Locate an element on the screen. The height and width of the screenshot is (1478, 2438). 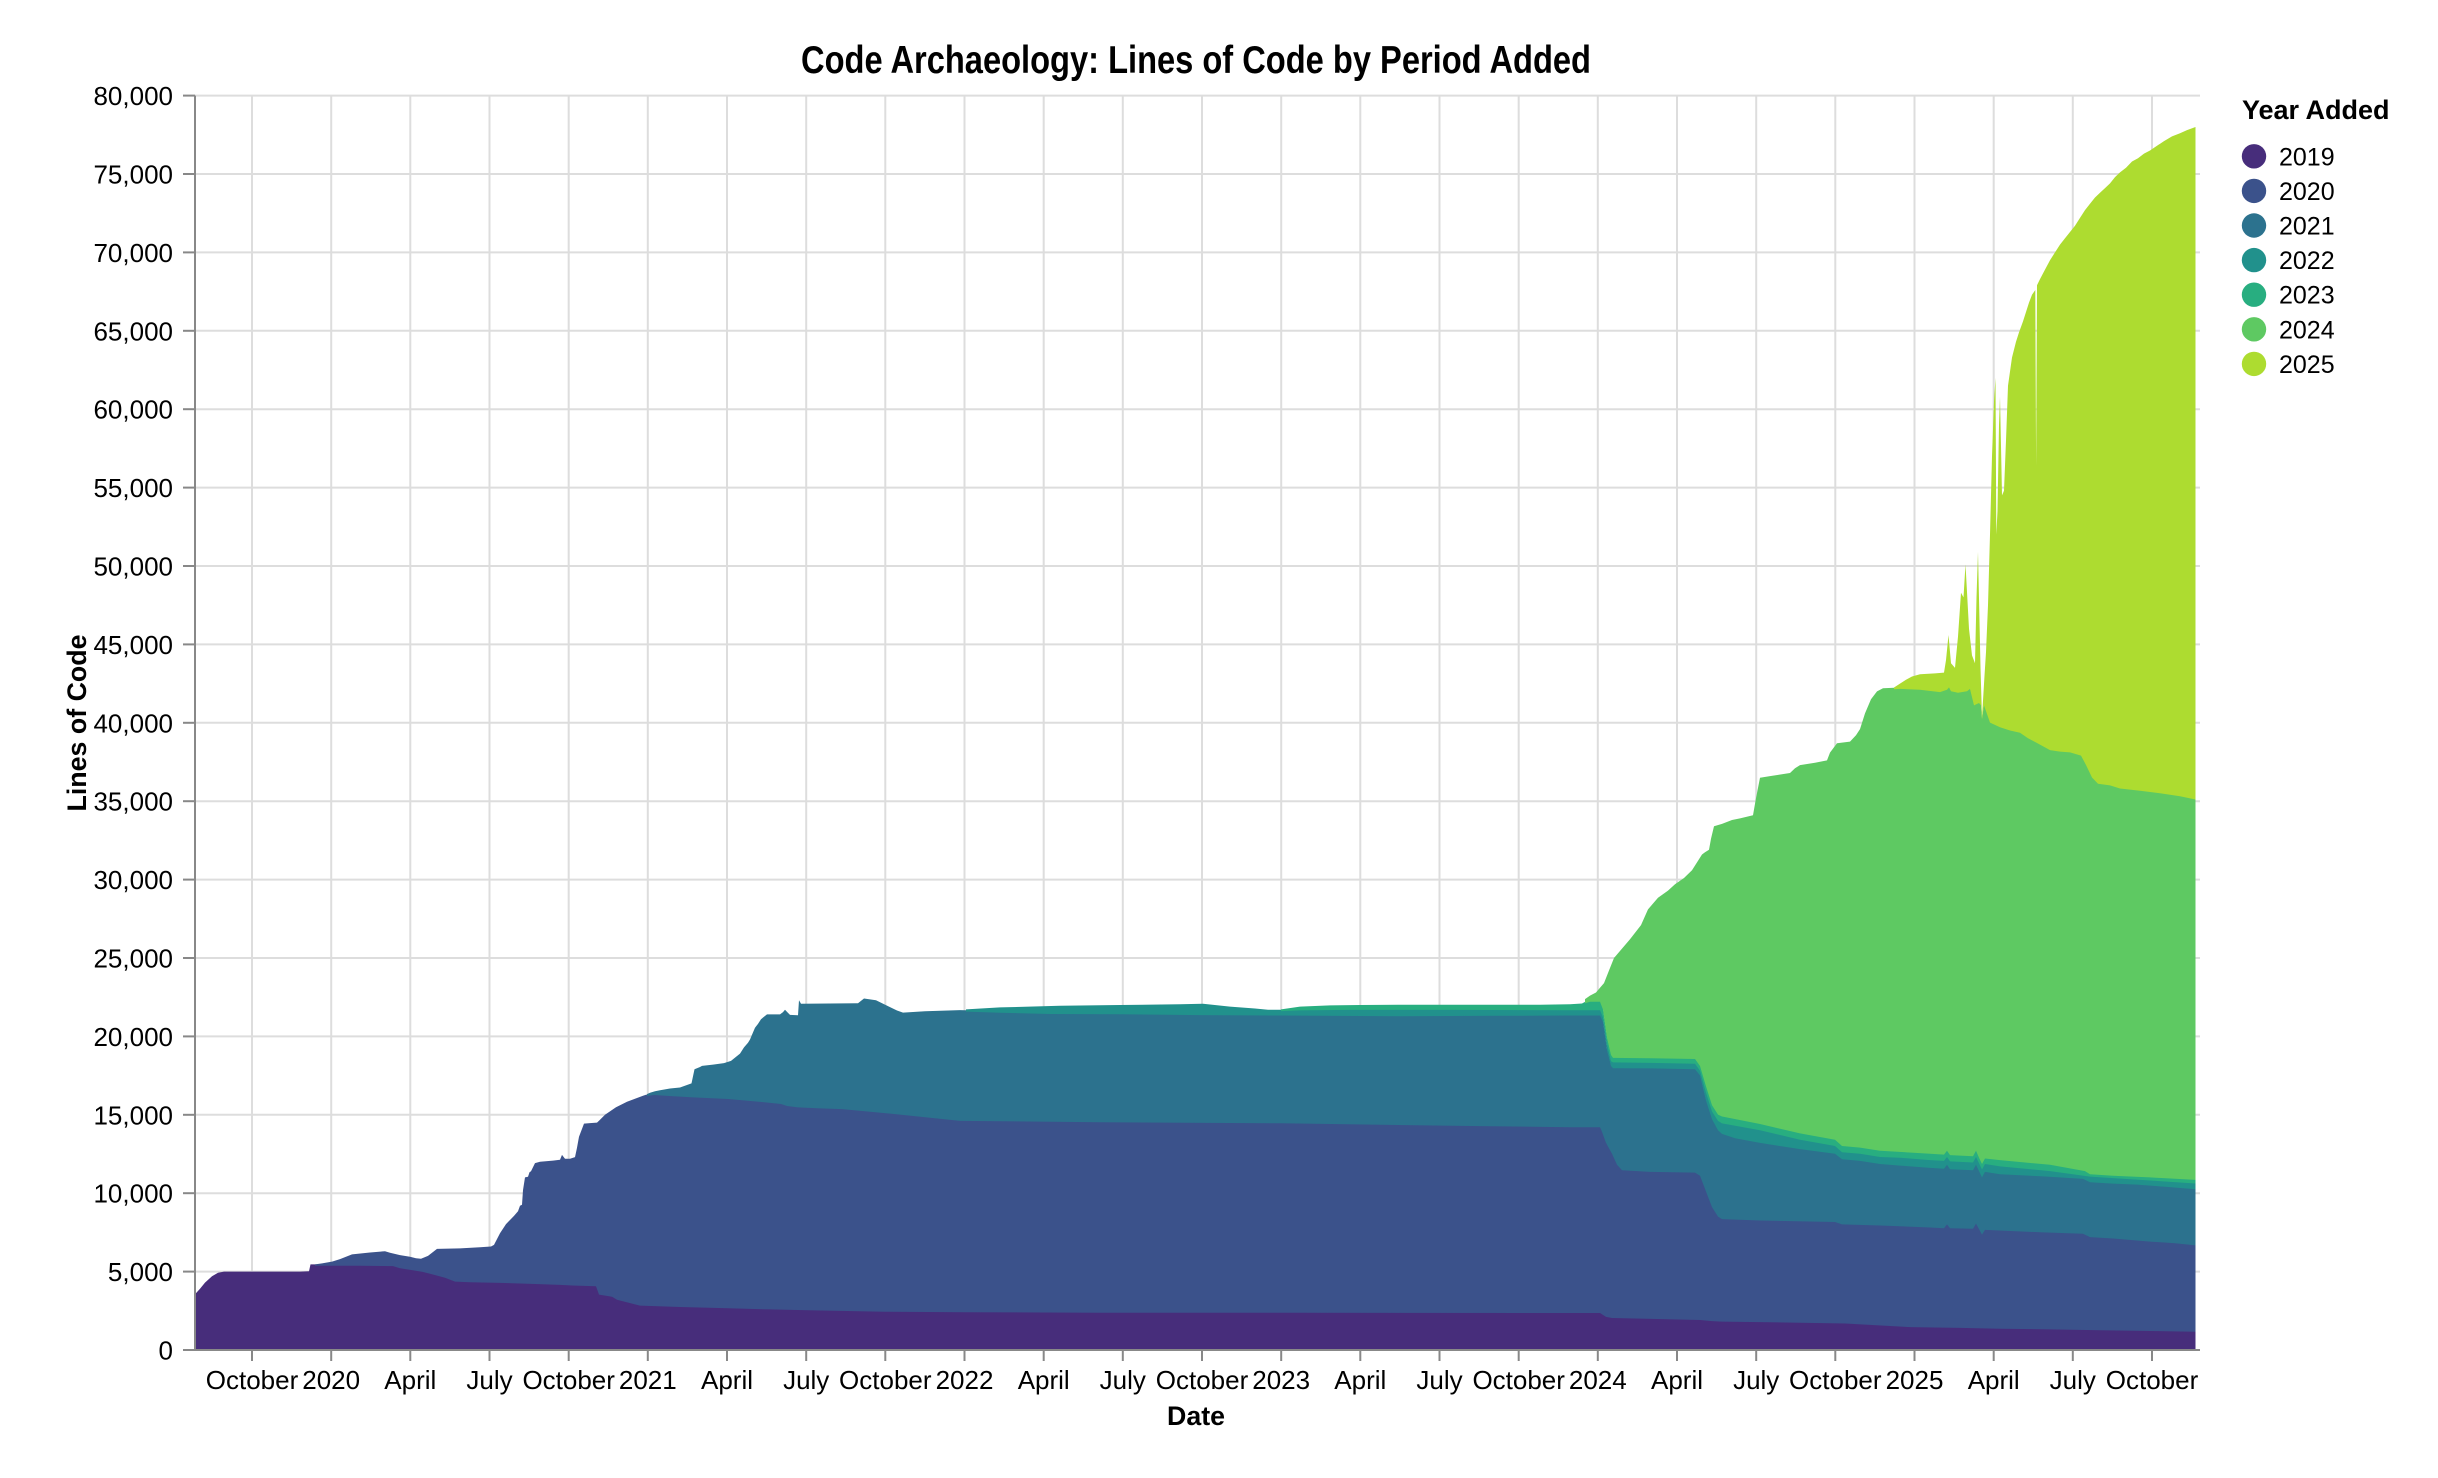
svg-text: 40,000 is located at coordinates (133, 723).